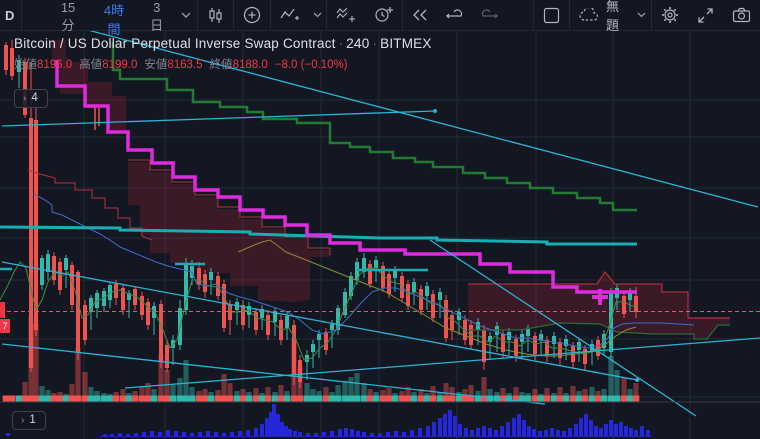 This screenshot has height=439, width=760. Describe the element at coordinates (420, 15) in the screenshot. I see `bar-replay-icon` at that location.